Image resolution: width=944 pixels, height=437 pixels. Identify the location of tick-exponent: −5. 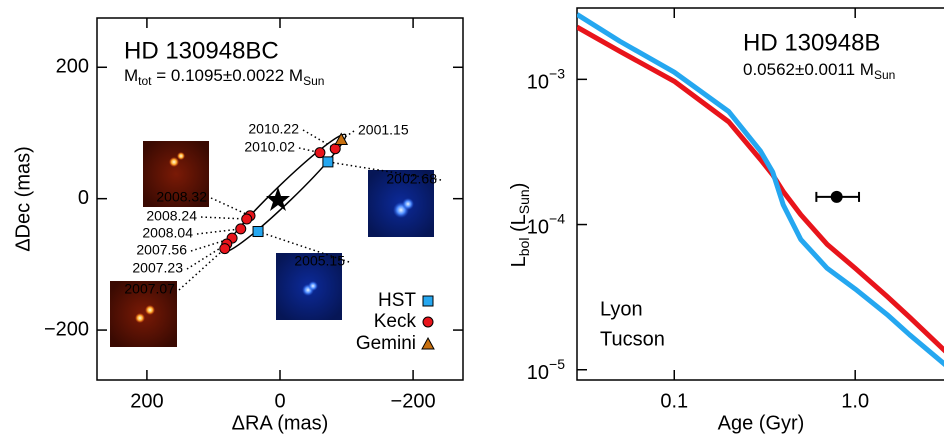
(557, 363).